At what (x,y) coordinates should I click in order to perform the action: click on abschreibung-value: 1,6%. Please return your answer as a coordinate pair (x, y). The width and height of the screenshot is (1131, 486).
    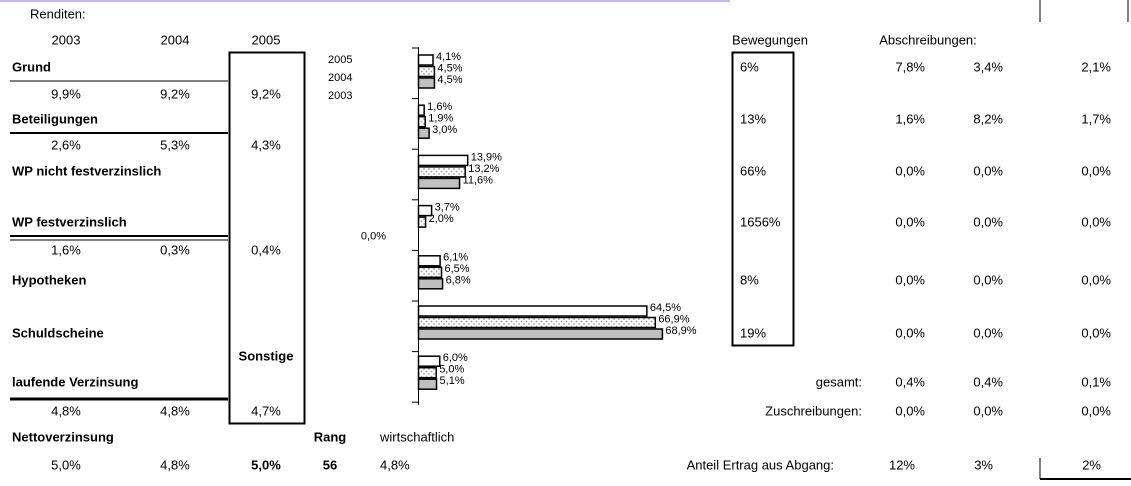
    Looking at the image, I should click on (910, 118).